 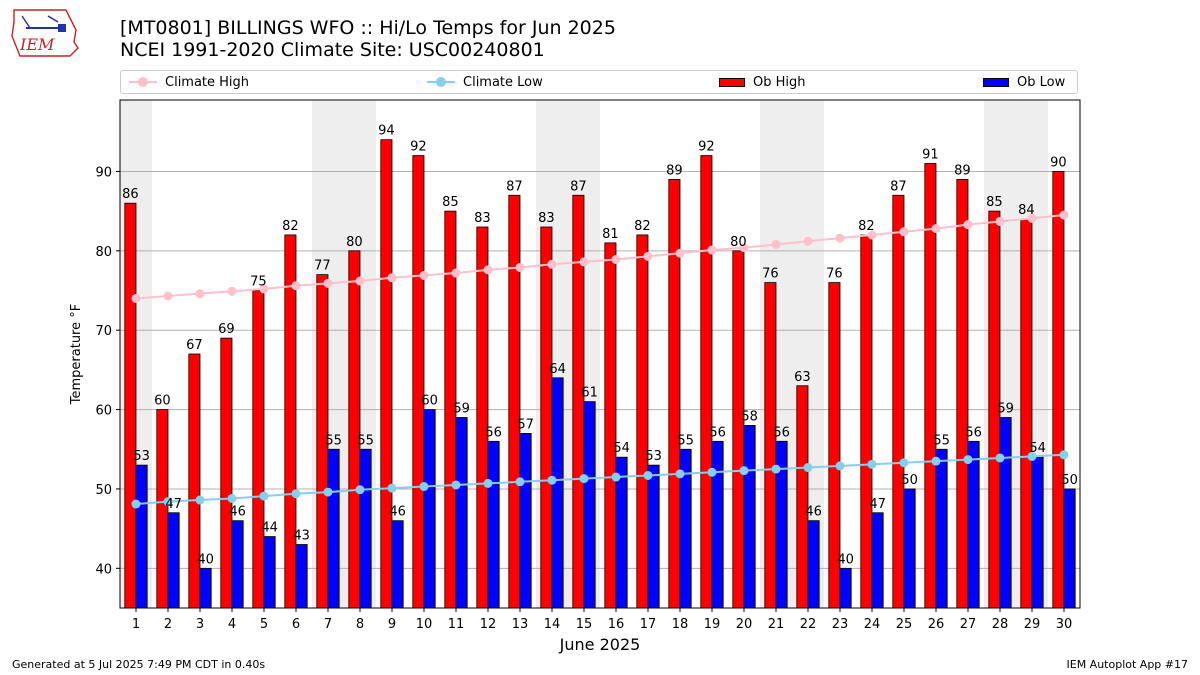 I want to click on legend-label: Ob High, so click(x=779, y=82).